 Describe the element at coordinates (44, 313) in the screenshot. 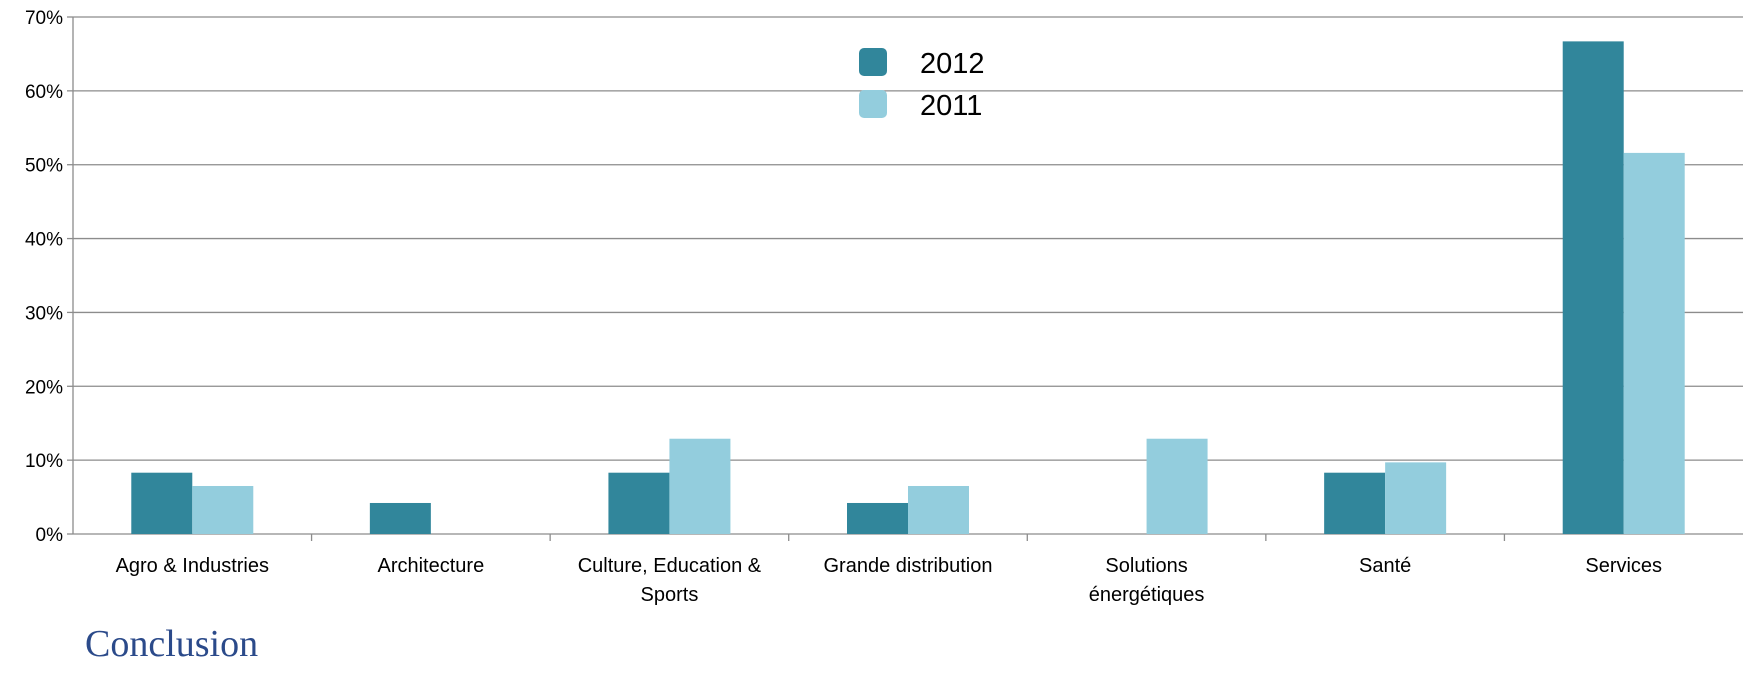

I see `y-tick-label: 30%` at that location.